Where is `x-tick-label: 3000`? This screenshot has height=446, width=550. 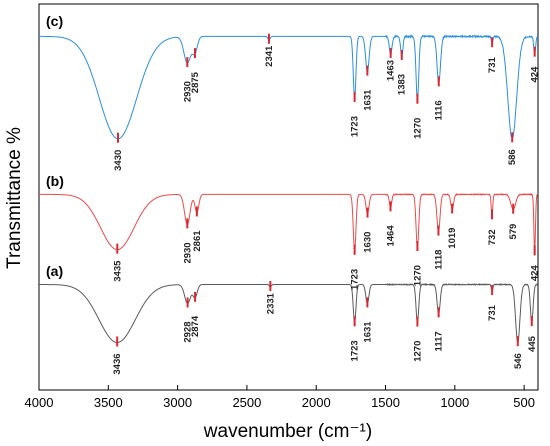 x-tick-label: 3000 is located at coordinates (177, 402).